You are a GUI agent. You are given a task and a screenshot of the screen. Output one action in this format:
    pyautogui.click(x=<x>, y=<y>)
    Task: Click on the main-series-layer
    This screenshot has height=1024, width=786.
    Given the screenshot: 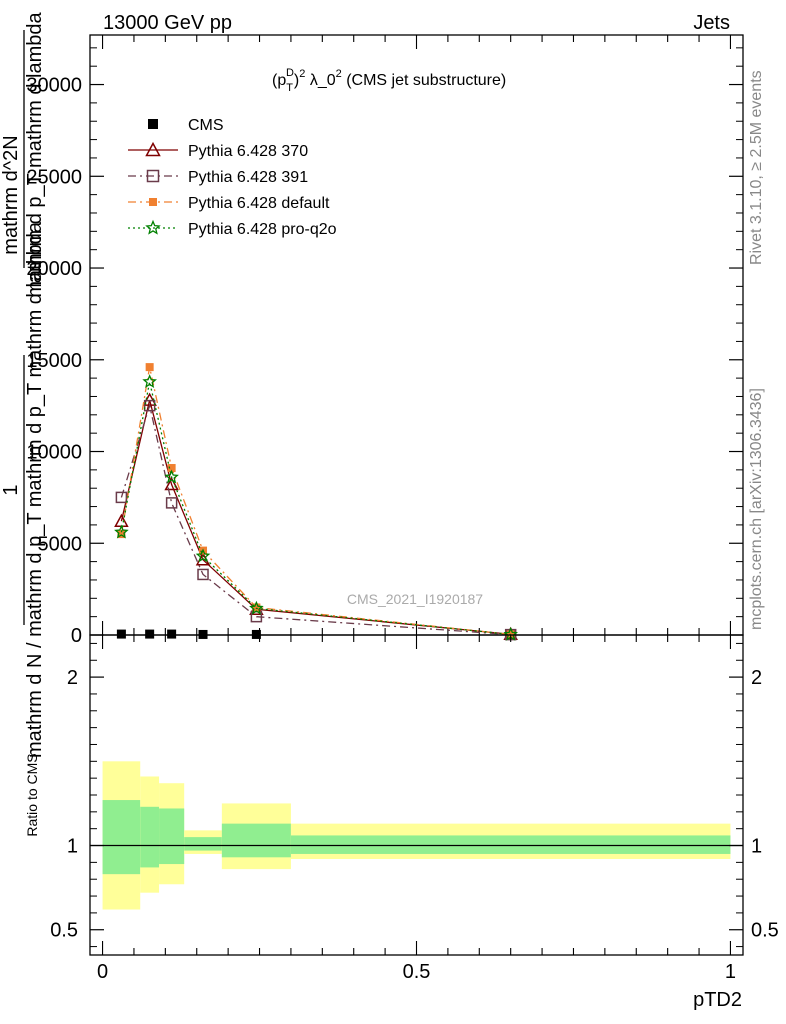 What is the action you would take?
    pyautogui.click(x=316, y=502)
    